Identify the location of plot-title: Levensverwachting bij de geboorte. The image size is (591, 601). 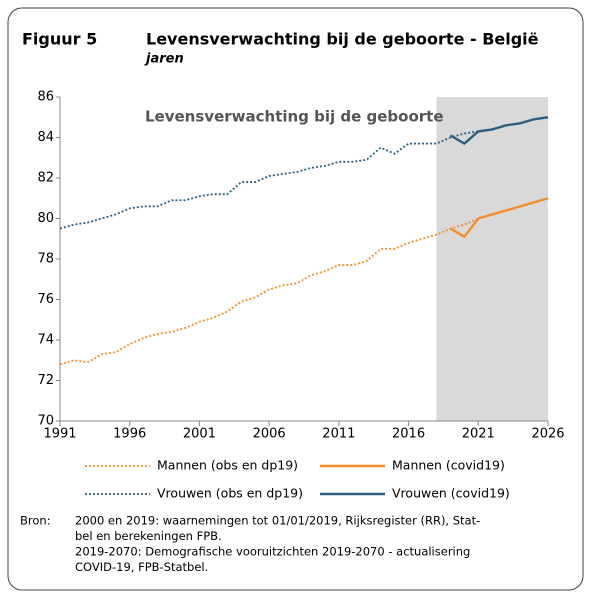
(294, 117).